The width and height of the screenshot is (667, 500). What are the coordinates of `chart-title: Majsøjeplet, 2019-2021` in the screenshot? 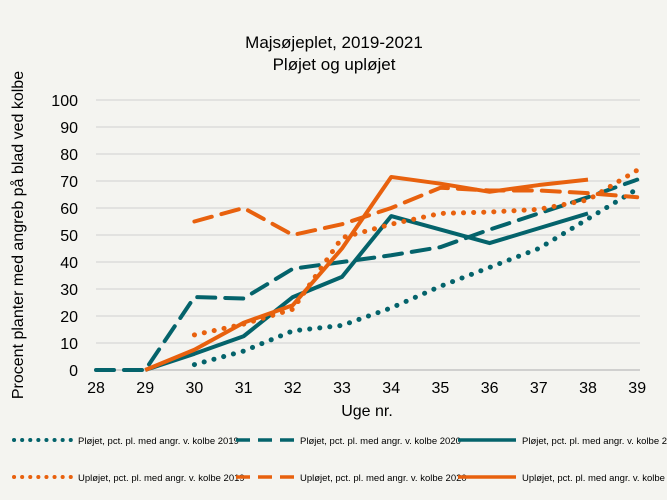 It's located at (334, 42).